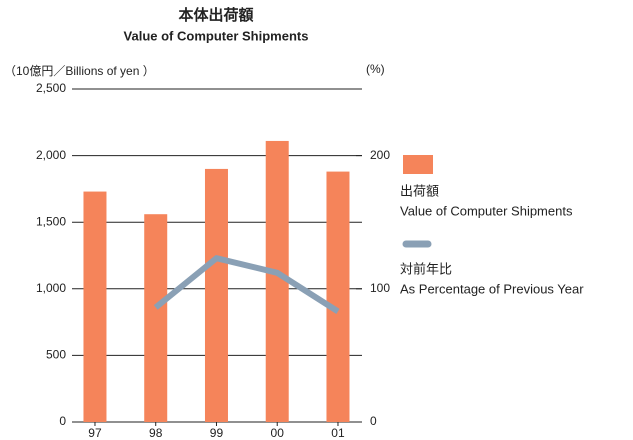  I want to click on legend-label: 出荷額, so click(419, 190).